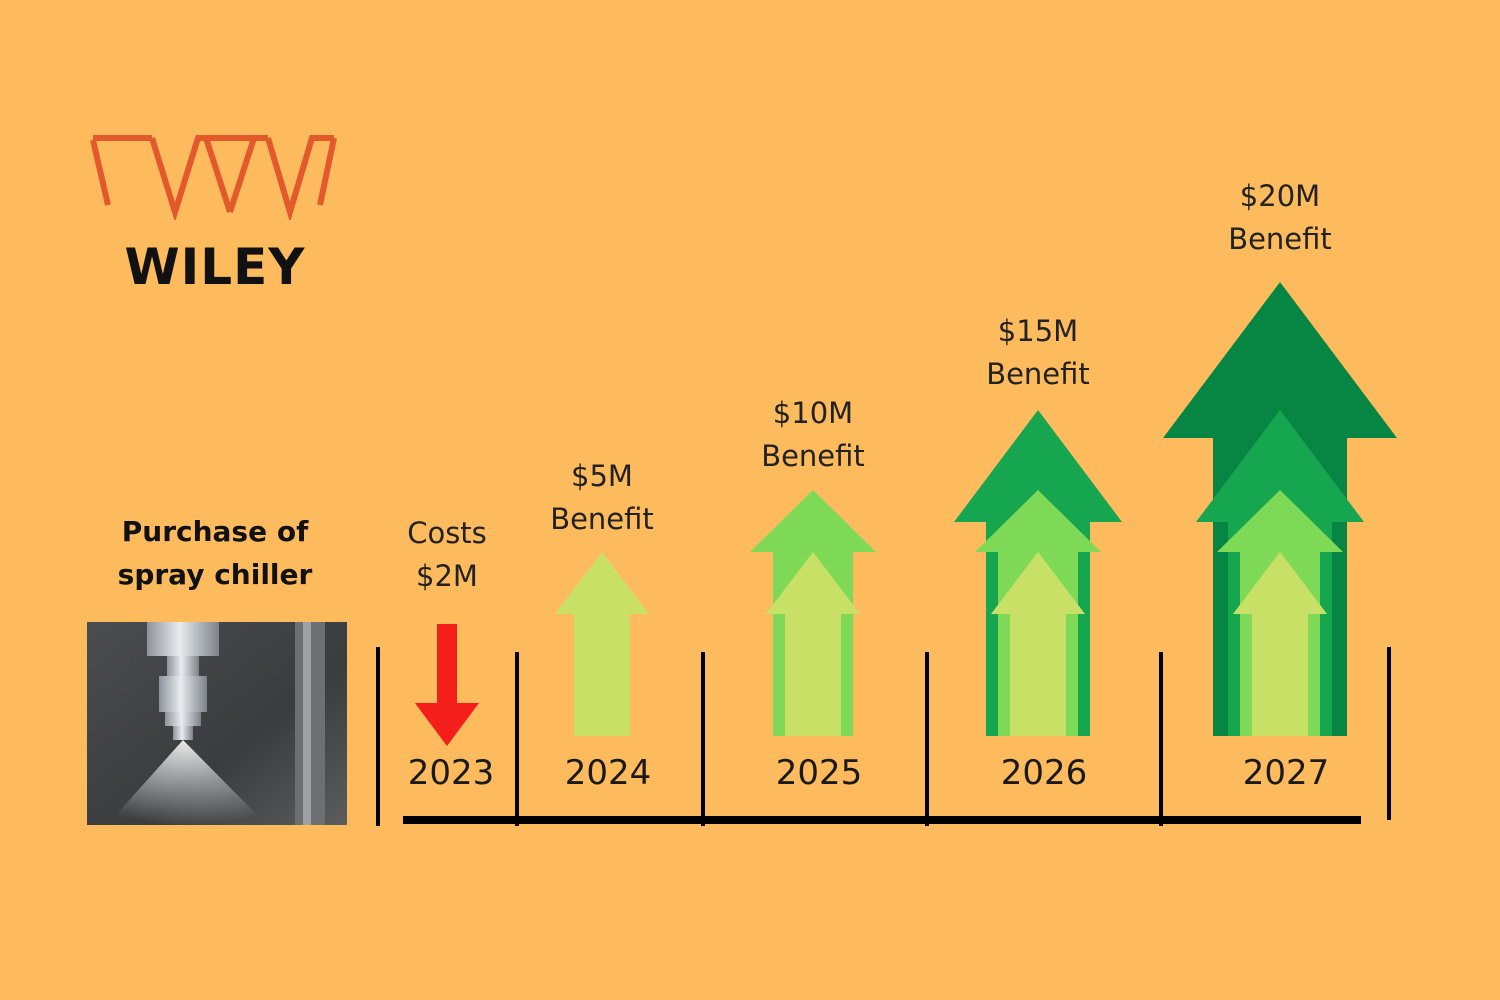  Describe the element at coordinates (217, 723) in the screenshot. I see `spray-nozzle-photo` at that location.